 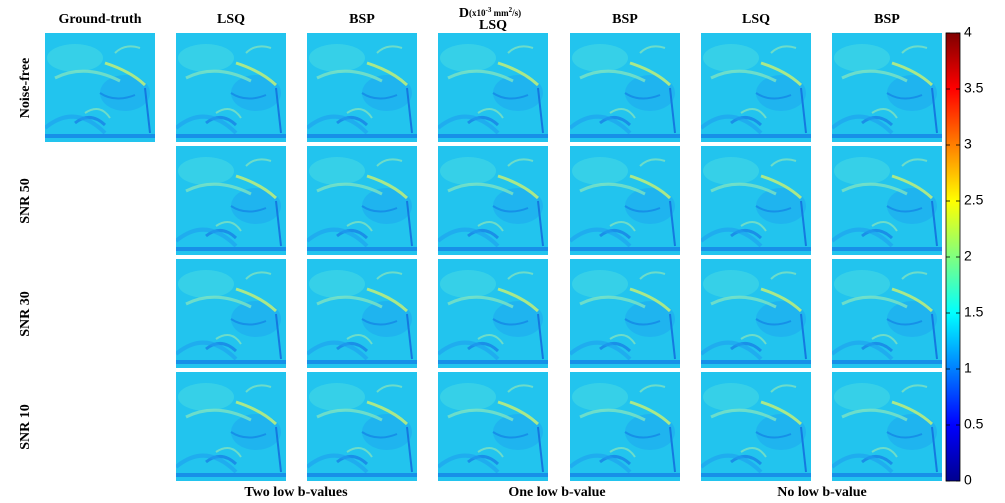 What do you see at coordinates (25, 88) in the screenshot?
I see `row-label: Noise-free` at bounding box center [25, 88].